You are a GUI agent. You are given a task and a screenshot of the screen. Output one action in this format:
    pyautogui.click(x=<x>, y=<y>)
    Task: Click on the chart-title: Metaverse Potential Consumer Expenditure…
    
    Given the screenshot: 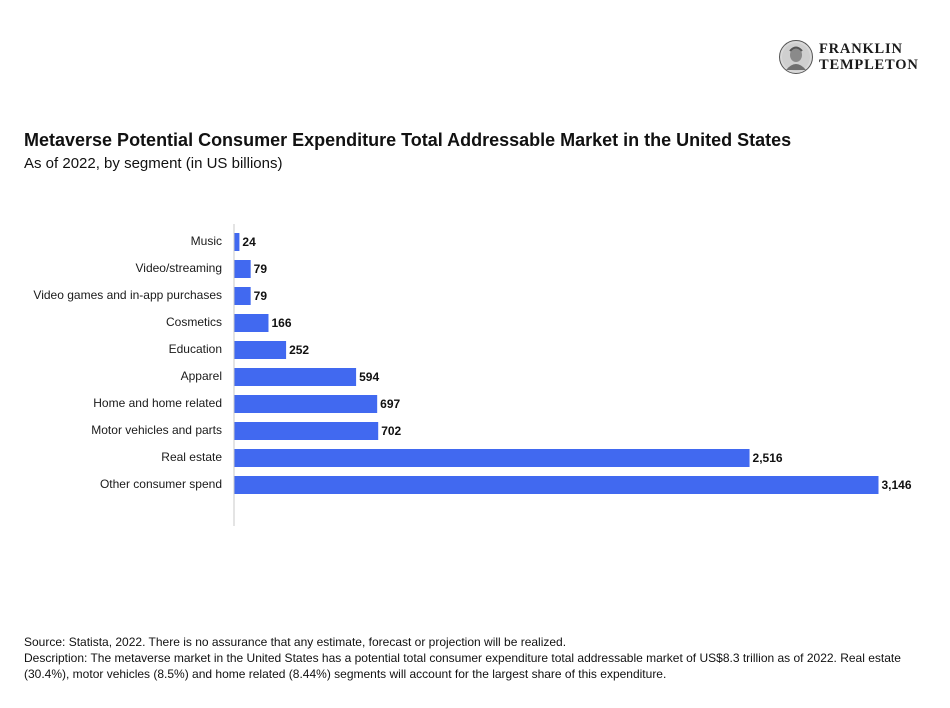 What is the action you would take?
    pyautogui.click(x=408, y=140)
    